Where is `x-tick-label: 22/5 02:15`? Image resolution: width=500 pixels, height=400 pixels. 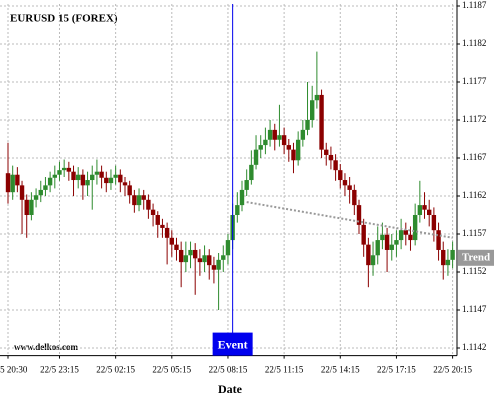 x-tick-label: 22/5 02:15 is located at coordinates (115, 370).